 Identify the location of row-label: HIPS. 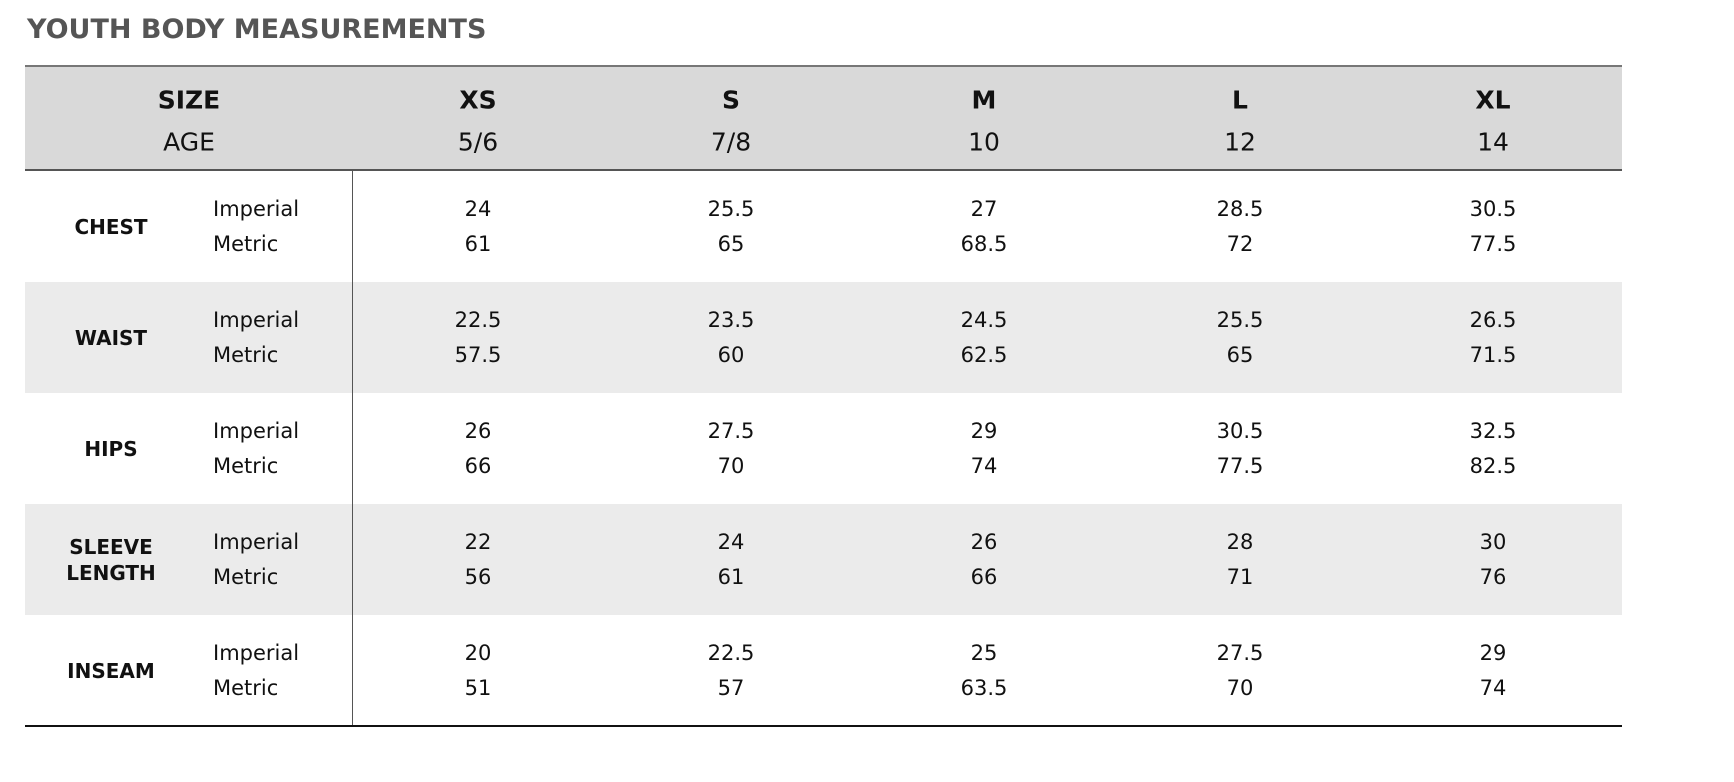
(111, 448).